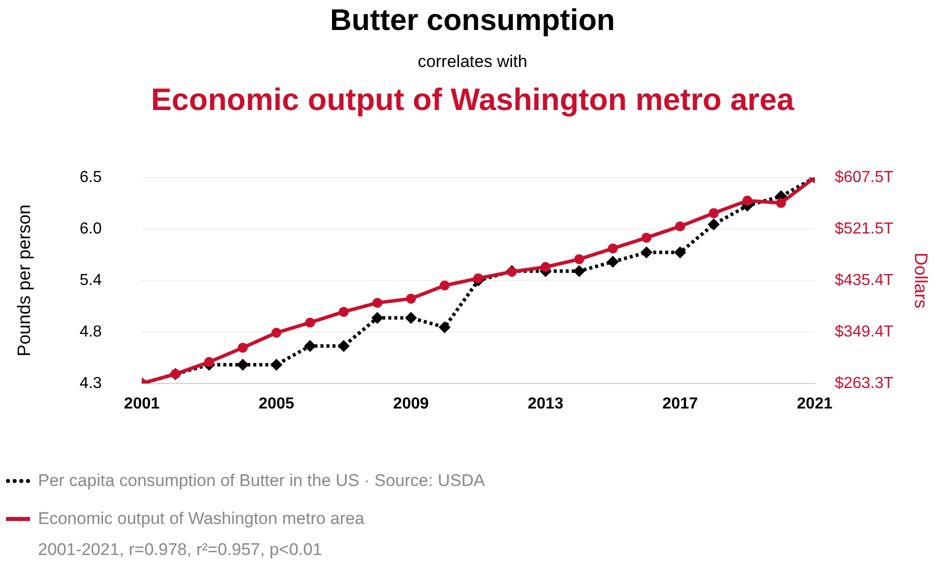 The width and height of the screenshot is (945, 571). What do you see at coordinates (921, 280) in the screenshot?
I see `y2-axis-title: Dollars` at bounding box center [921, 280].